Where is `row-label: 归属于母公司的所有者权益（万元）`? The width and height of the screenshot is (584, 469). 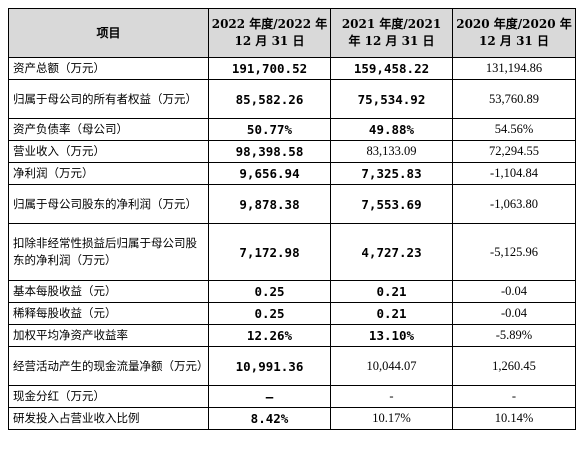
row-label: 归属于母公司的所有者权益（万元） is located at coordinates (108, 99).